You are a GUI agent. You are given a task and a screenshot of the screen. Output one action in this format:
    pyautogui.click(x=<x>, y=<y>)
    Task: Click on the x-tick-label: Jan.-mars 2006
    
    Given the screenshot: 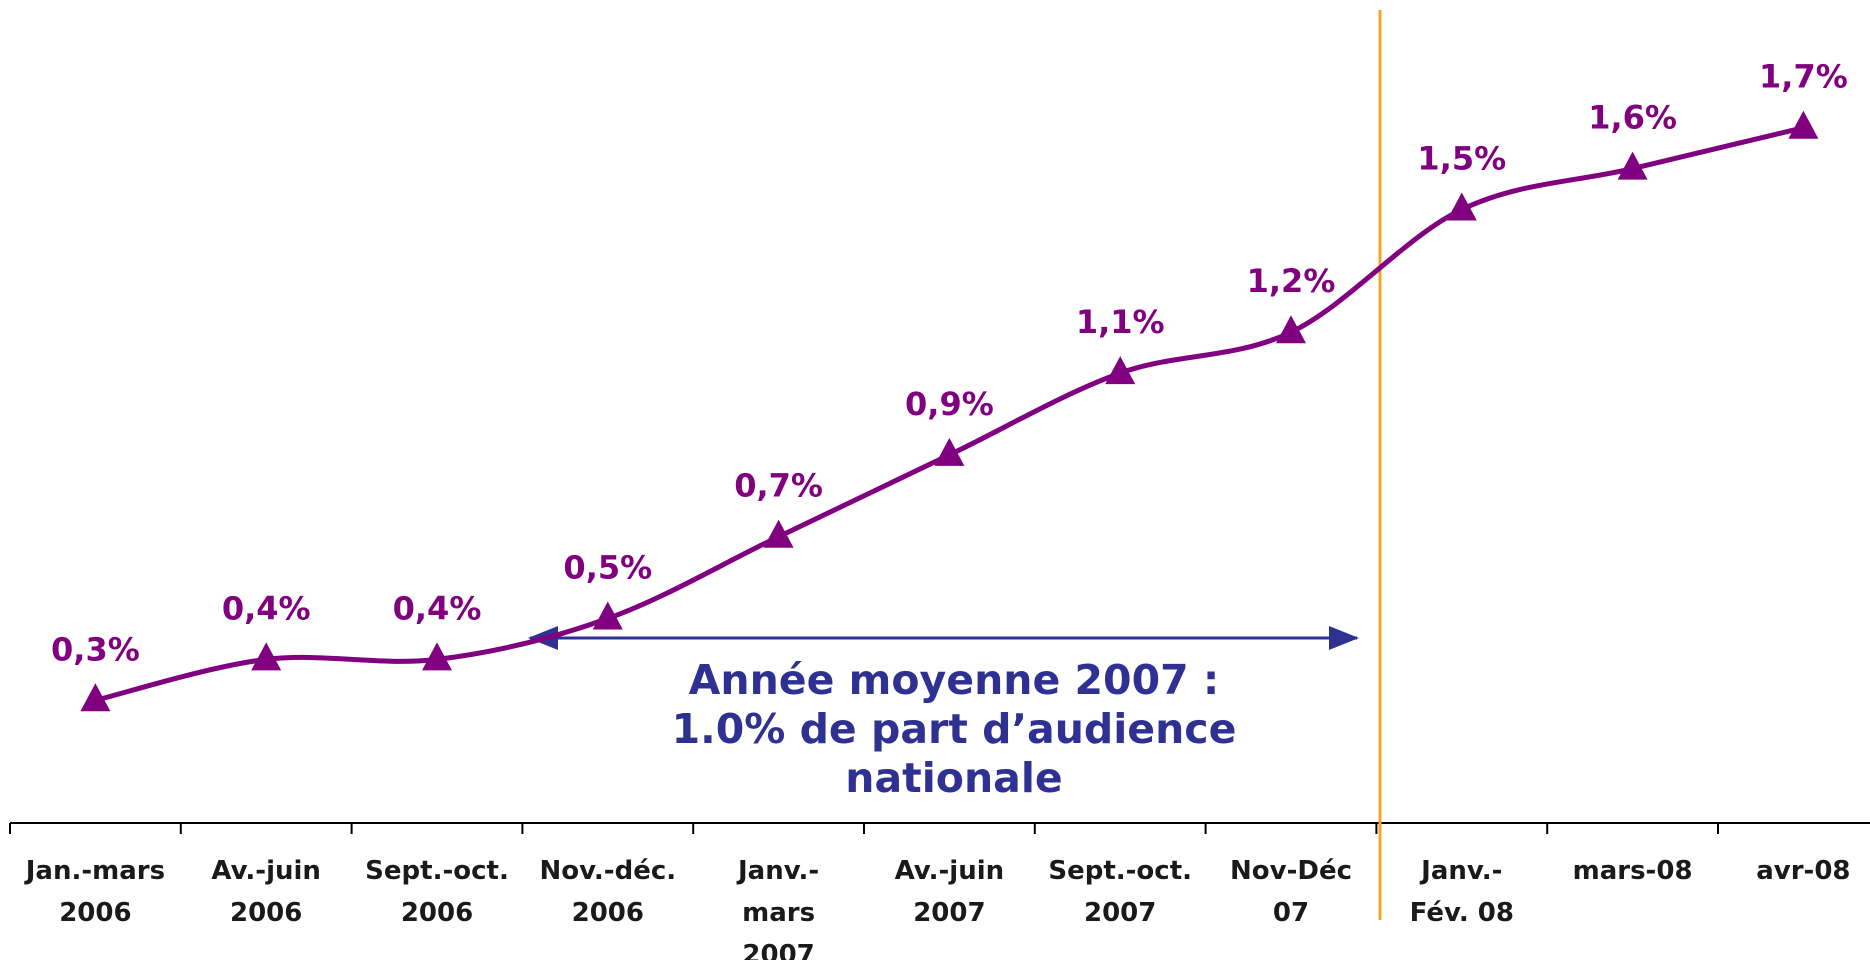 What is the action you would take?
    pyautogui.click(x=95, y=892)
    